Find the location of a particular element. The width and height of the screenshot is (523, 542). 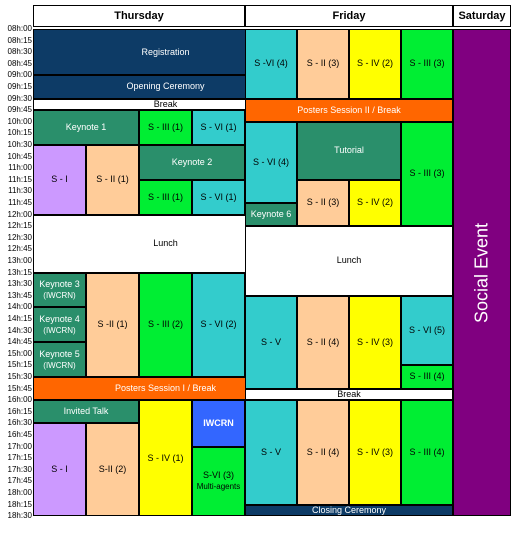

session-block: Keynote 5 (IWCRN) is located at coordinates (59, 359).